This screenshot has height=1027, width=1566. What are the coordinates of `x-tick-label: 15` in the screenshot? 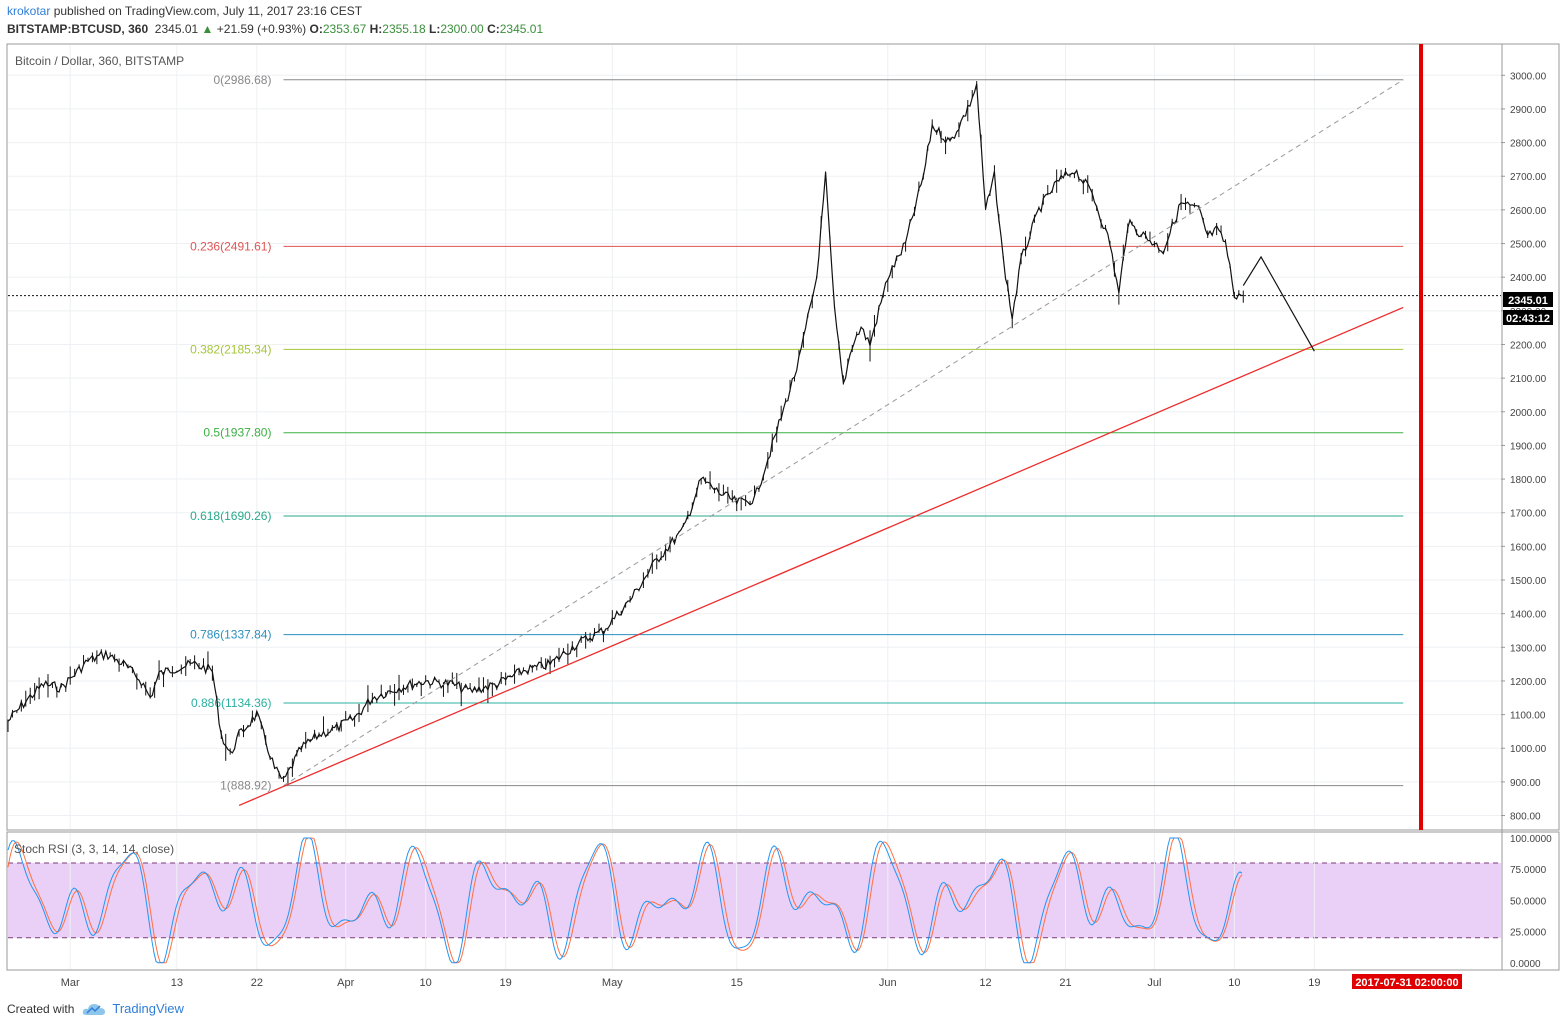 It's located at (737, 983).